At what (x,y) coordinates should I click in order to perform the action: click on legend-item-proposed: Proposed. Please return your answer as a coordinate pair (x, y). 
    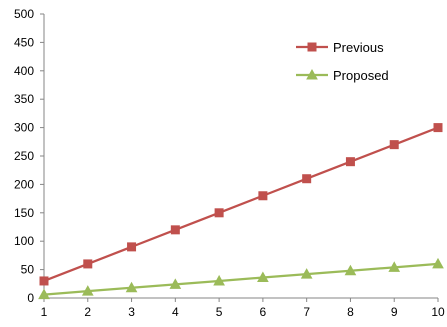
    Looking at the image, I should click on (342, 75).